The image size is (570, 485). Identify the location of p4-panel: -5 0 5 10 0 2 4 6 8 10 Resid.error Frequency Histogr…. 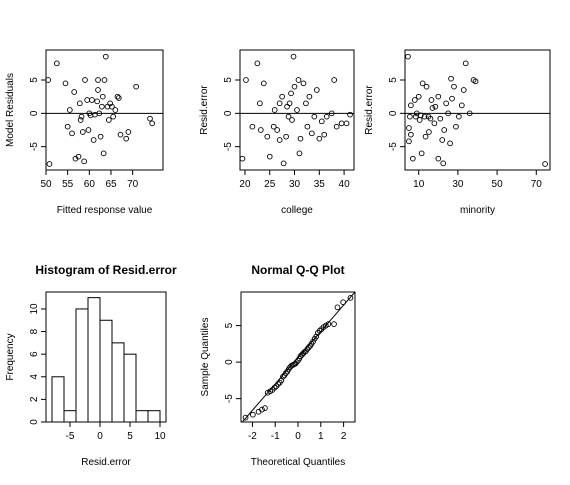
(91, 365).